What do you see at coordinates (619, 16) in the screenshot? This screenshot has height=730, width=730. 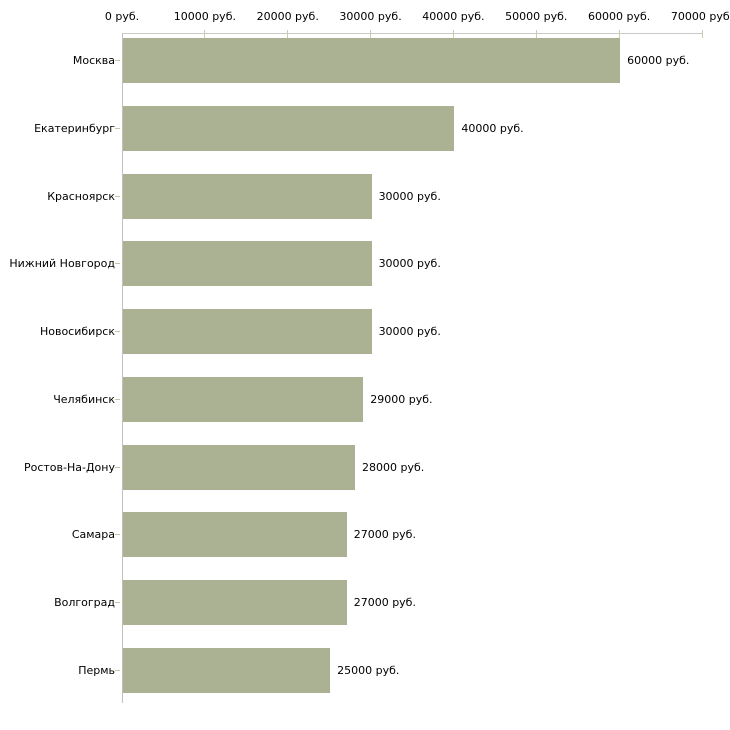 I see `x-tick-label: 60000 руб.` at bounding box center [619, 16].